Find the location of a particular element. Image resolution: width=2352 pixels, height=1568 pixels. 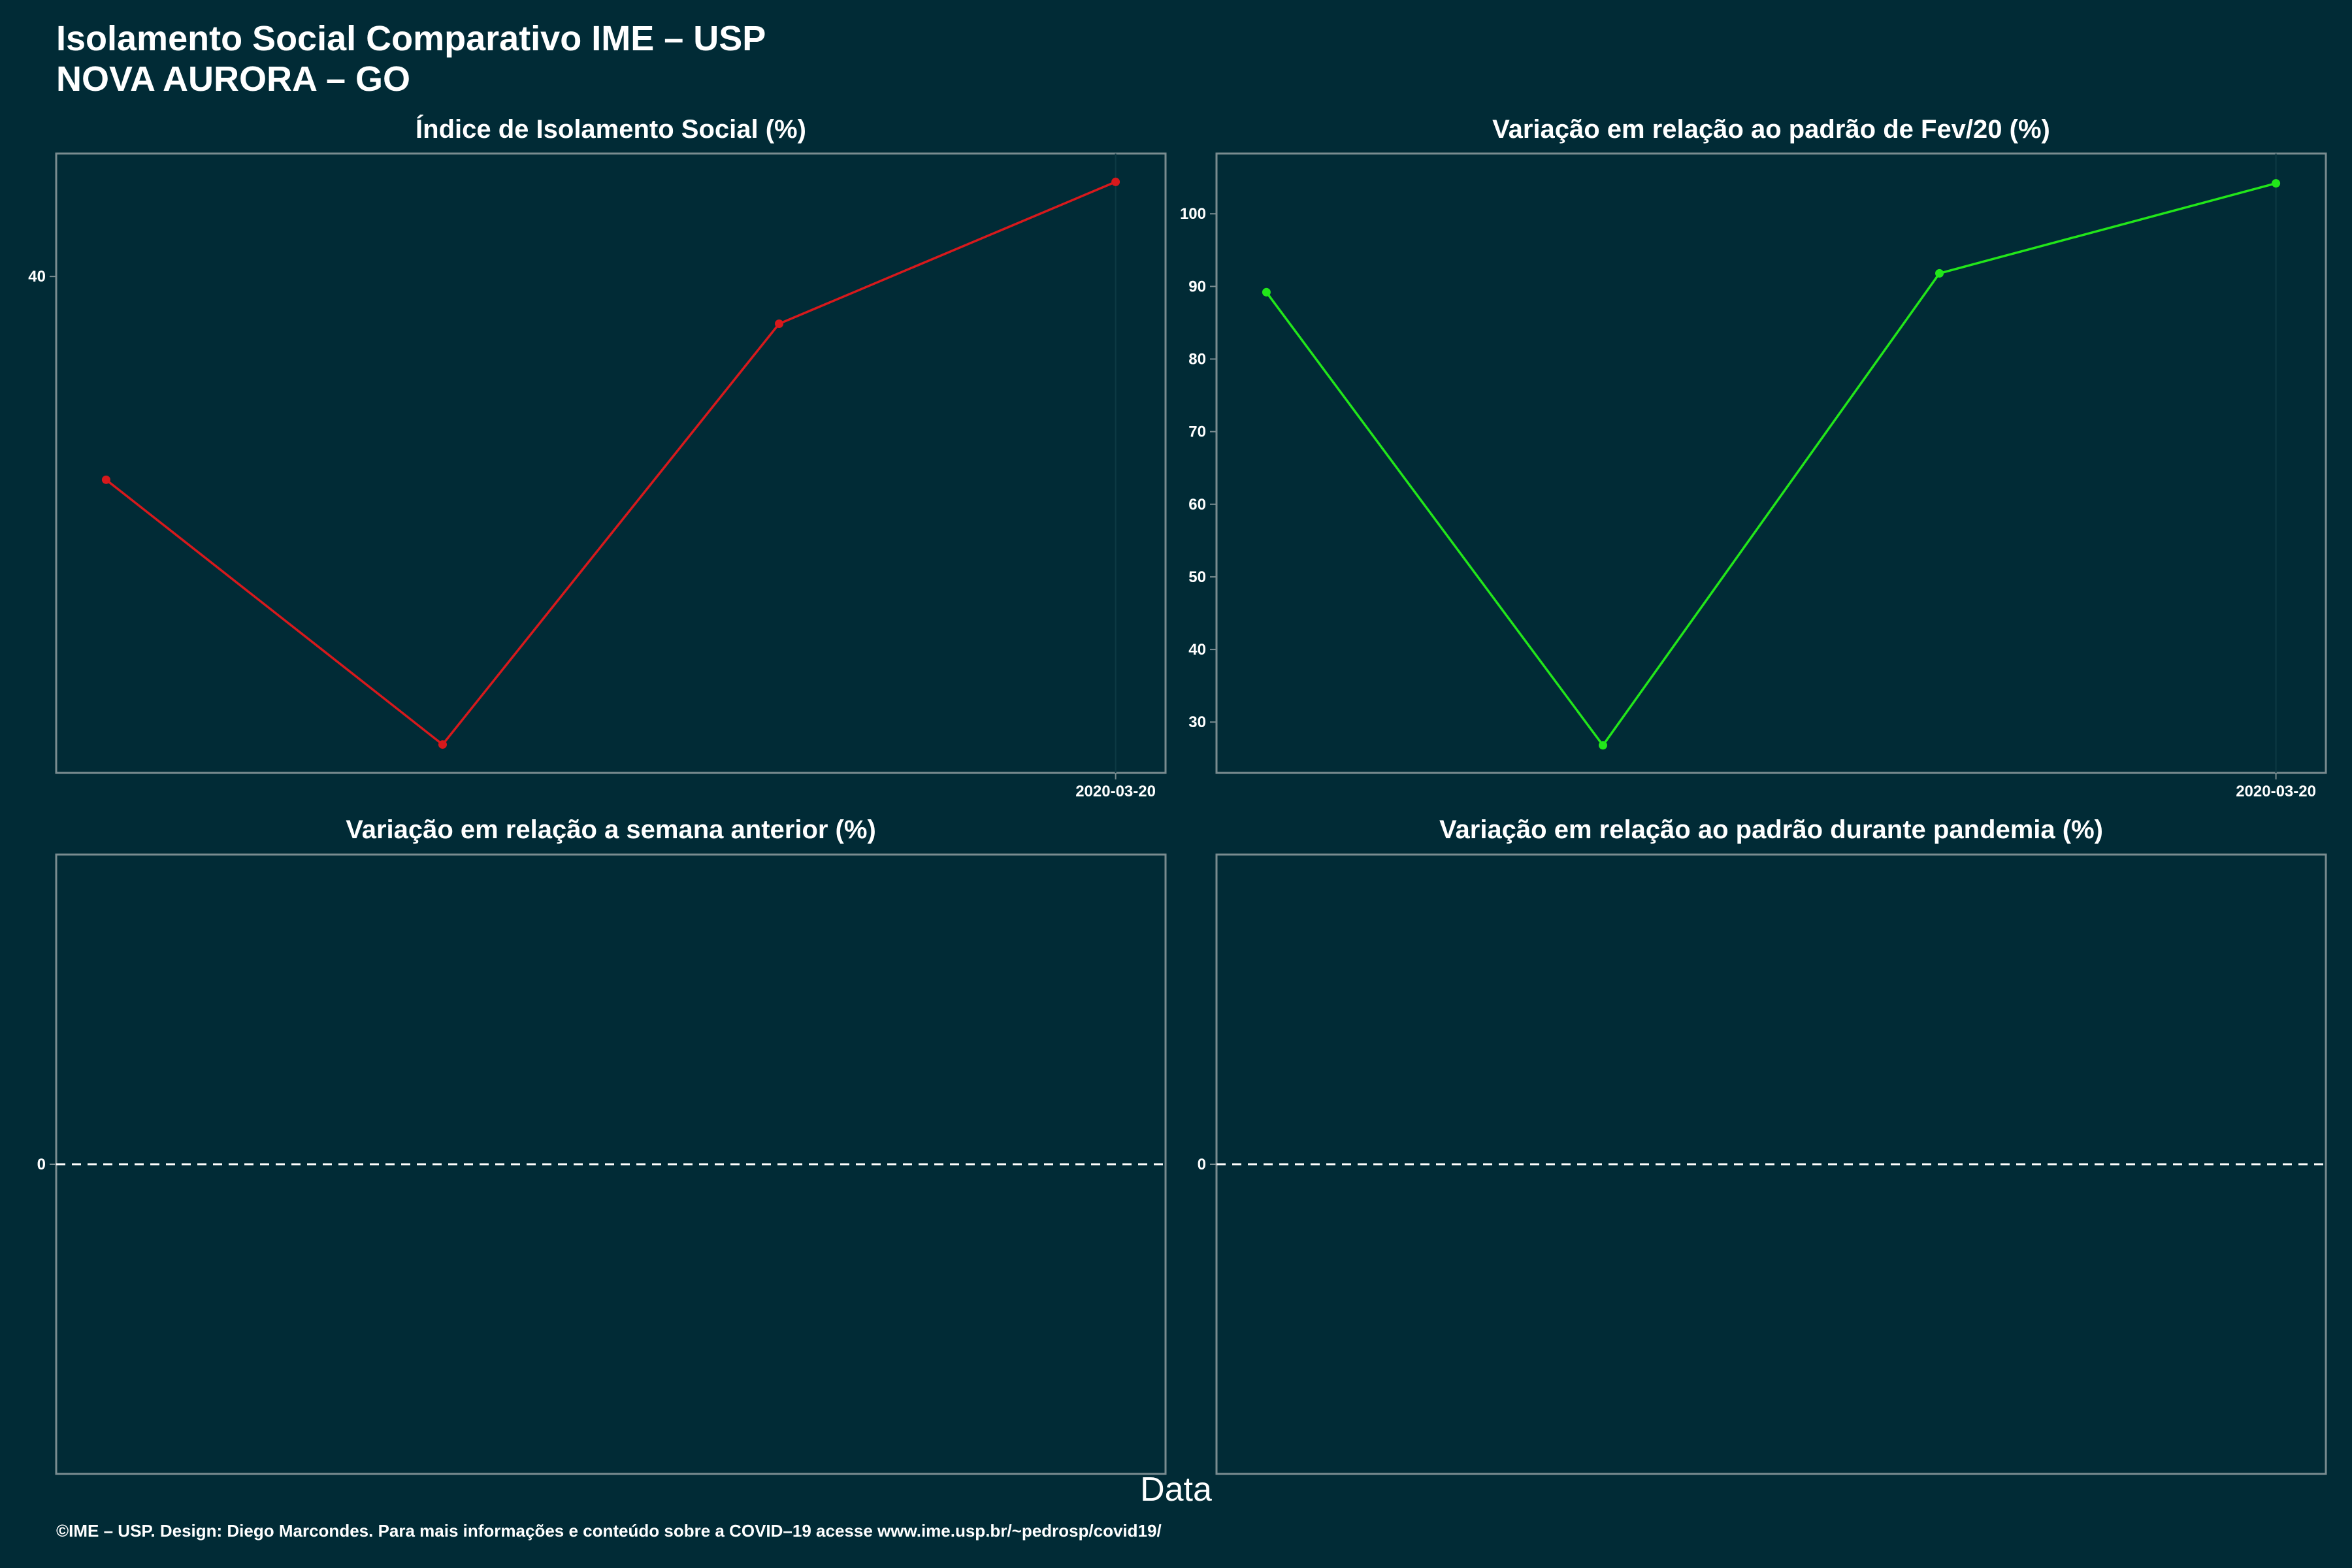

x-axis-title: Data is located at coordinates (1176, 1490).